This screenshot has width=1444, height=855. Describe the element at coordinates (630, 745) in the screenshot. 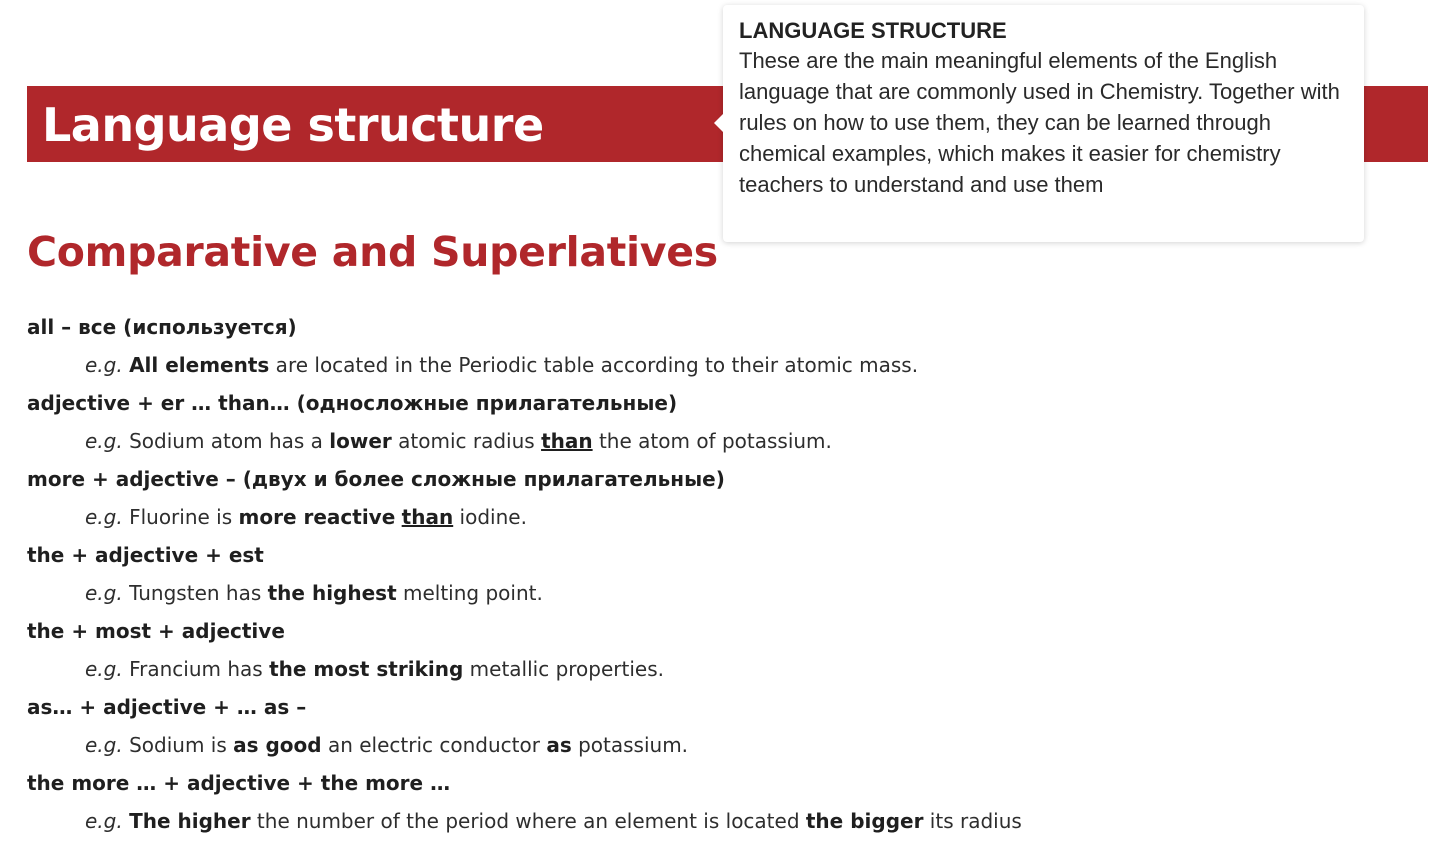

I see `example-text: potassium.` at that location.